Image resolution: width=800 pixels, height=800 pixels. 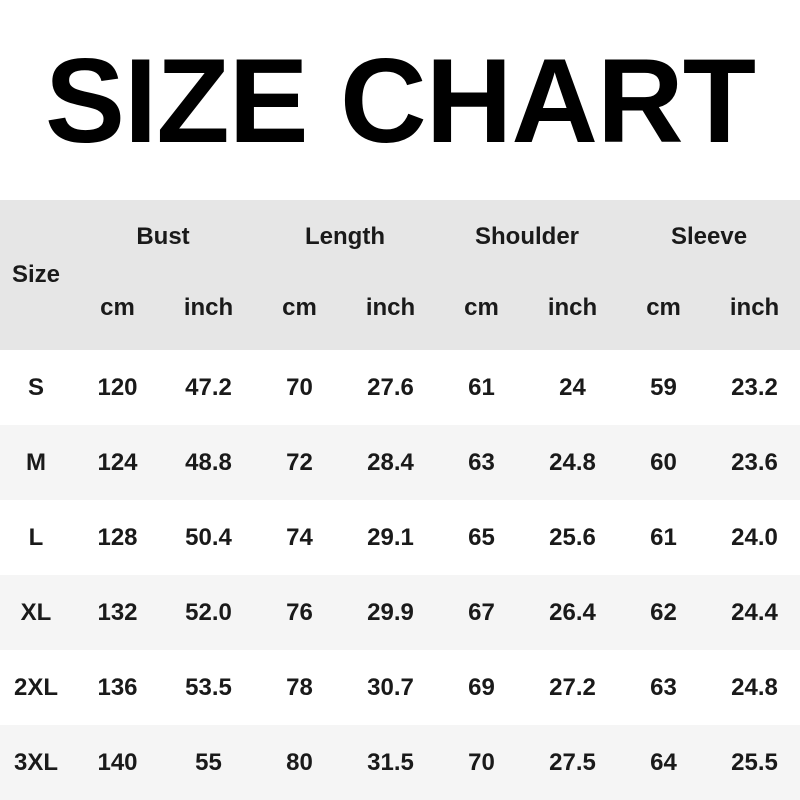 What do you see at coordinates (390, 537) in the screenshot?
I see `table-cell: 29.1` at bounding box center [390, 537].